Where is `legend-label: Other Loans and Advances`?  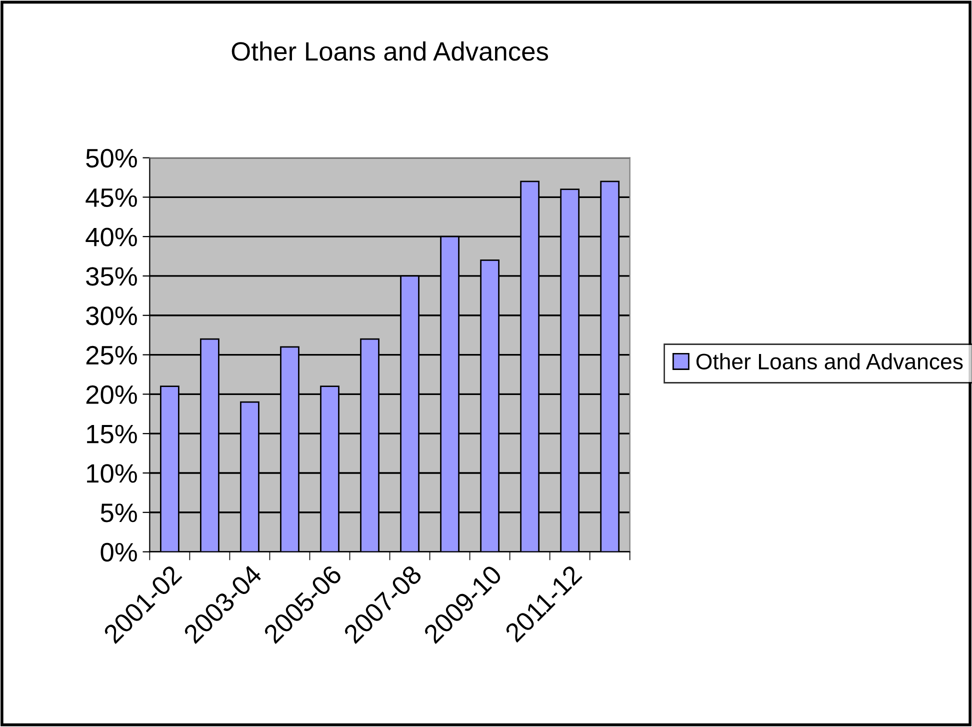 legend-label: Other Loans and Advances is located at coordinates (829, 361).